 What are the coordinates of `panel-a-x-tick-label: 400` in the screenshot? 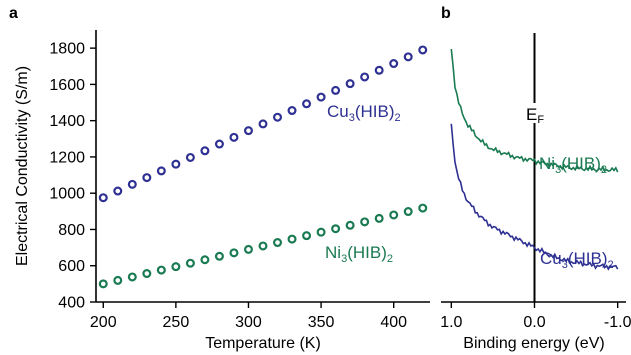 It's located at (393, 322).